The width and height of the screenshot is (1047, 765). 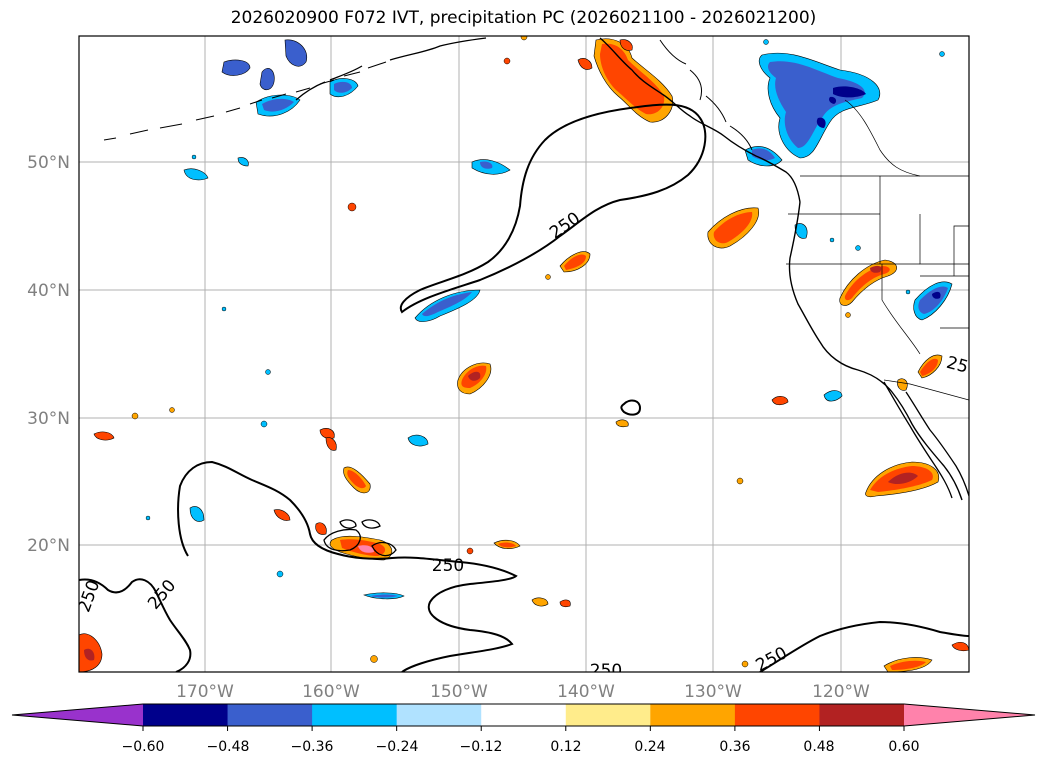 I want to click on ut-border, so click(x=944, y=277).